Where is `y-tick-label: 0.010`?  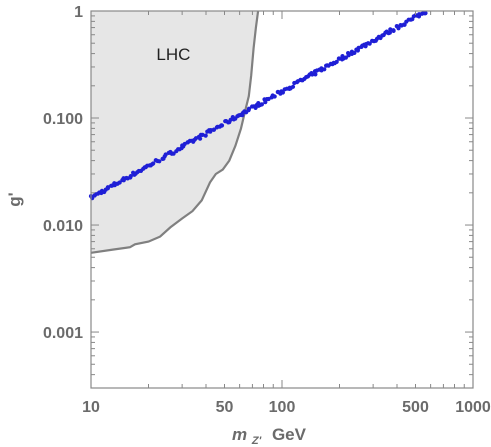
y-tick-label: 0.010 is located at coordinates (63, 226).